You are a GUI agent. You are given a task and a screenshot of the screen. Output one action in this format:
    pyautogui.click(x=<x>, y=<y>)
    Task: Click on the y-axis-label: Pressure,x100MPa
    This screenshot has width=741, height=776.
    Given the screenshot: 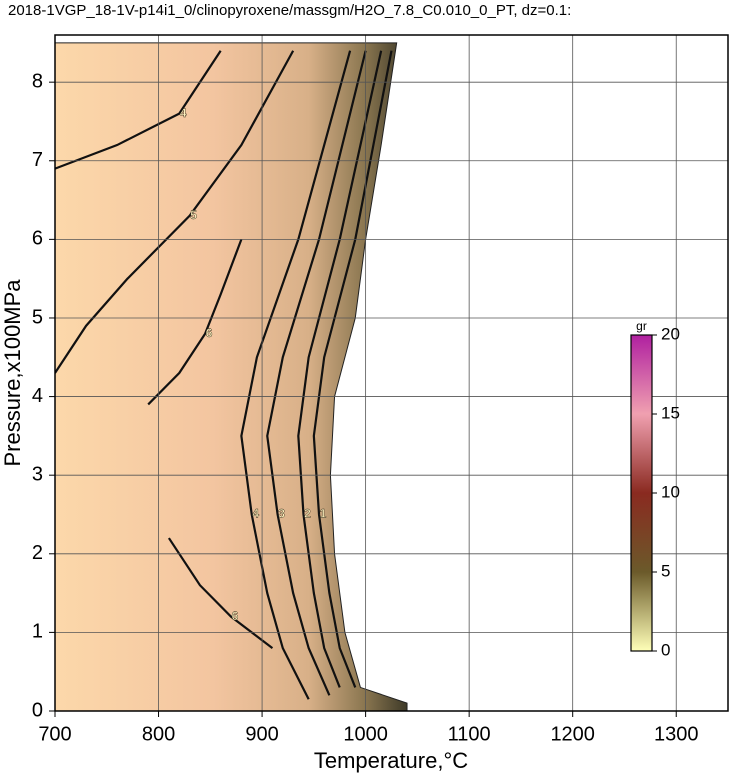 What is the action you would take?
    pyautogui.click(x=12, y=373)
    